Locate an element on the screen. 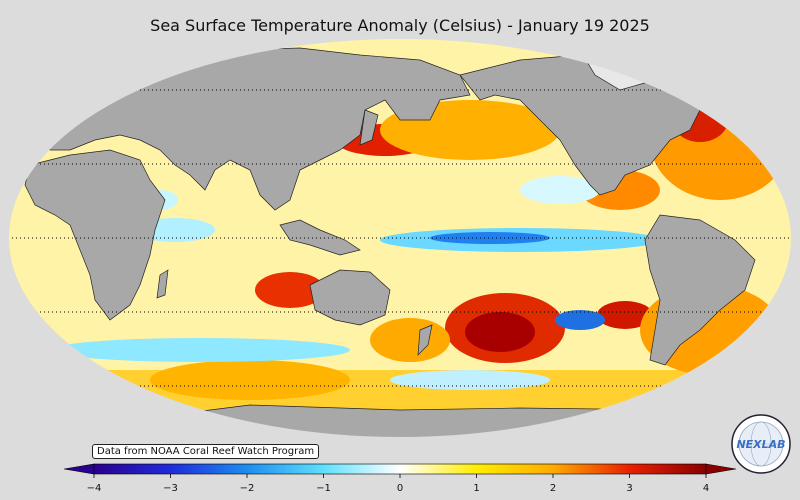 The width and height of the screenshot is (800, 500). colorbar-ticks is located at coordinates (400, 476).